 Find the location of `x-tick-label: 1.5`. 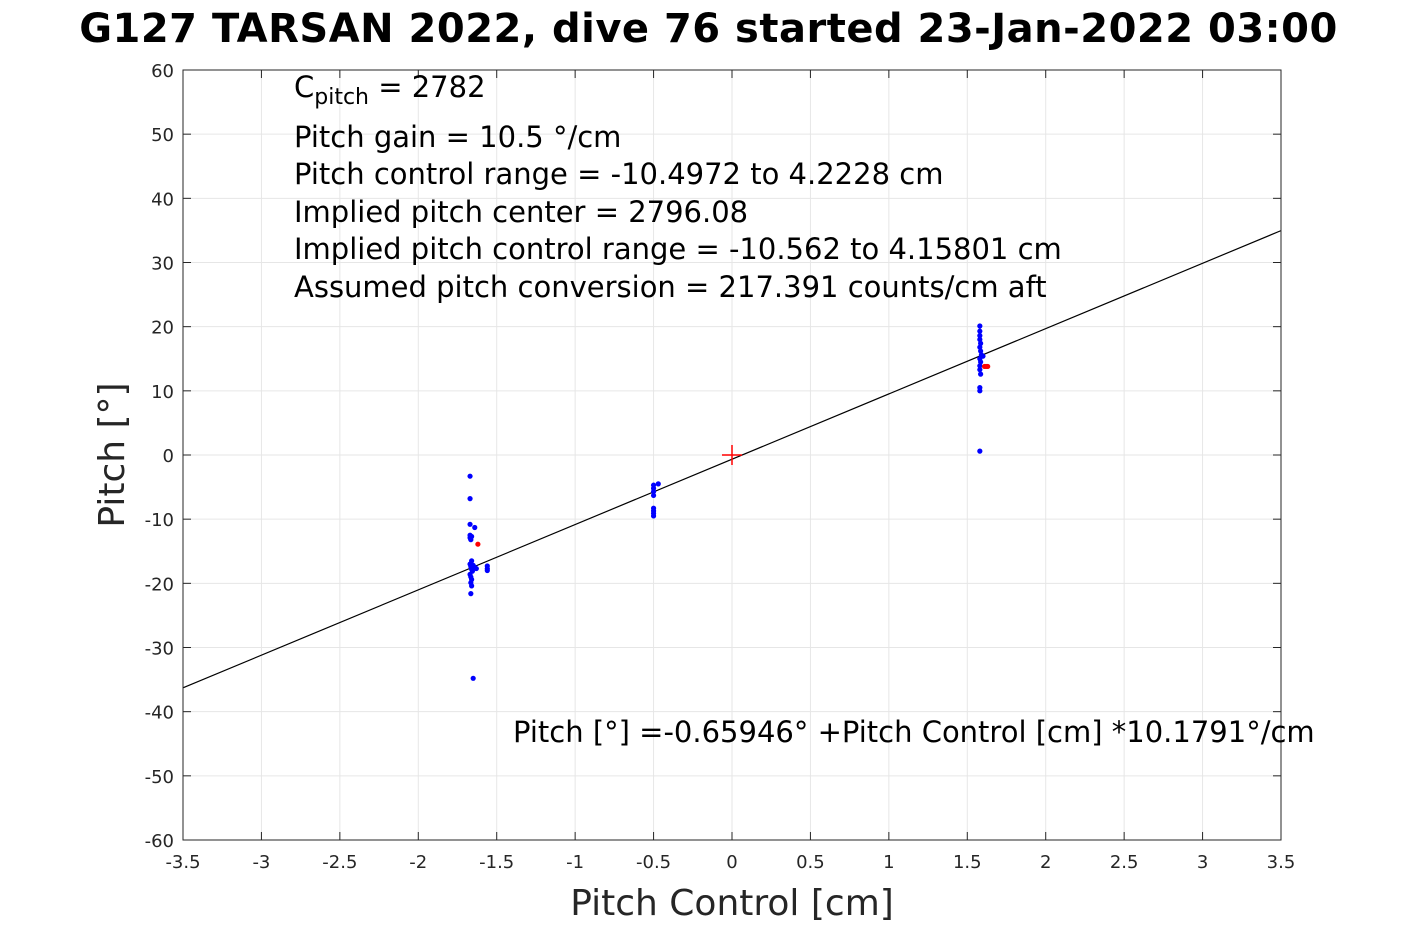

x-tick-label: 1.5 is located at coordinates (967, 862).